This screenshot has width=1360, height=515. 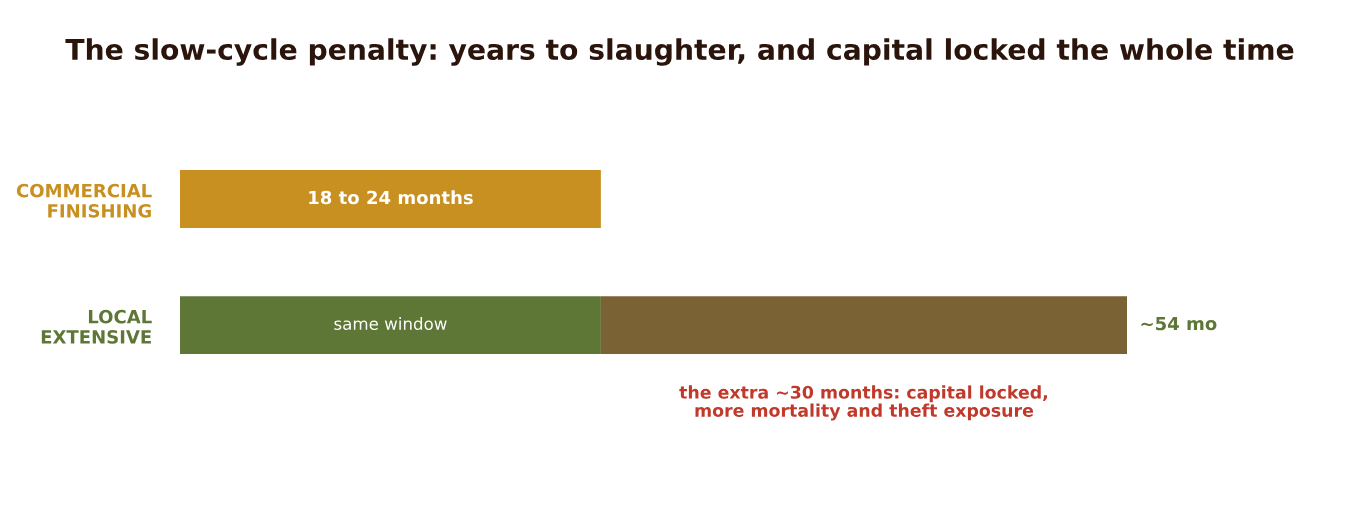 I want to click on y-tick-label: LOCAL EXTENSIVE, so click(x=96, y=326).